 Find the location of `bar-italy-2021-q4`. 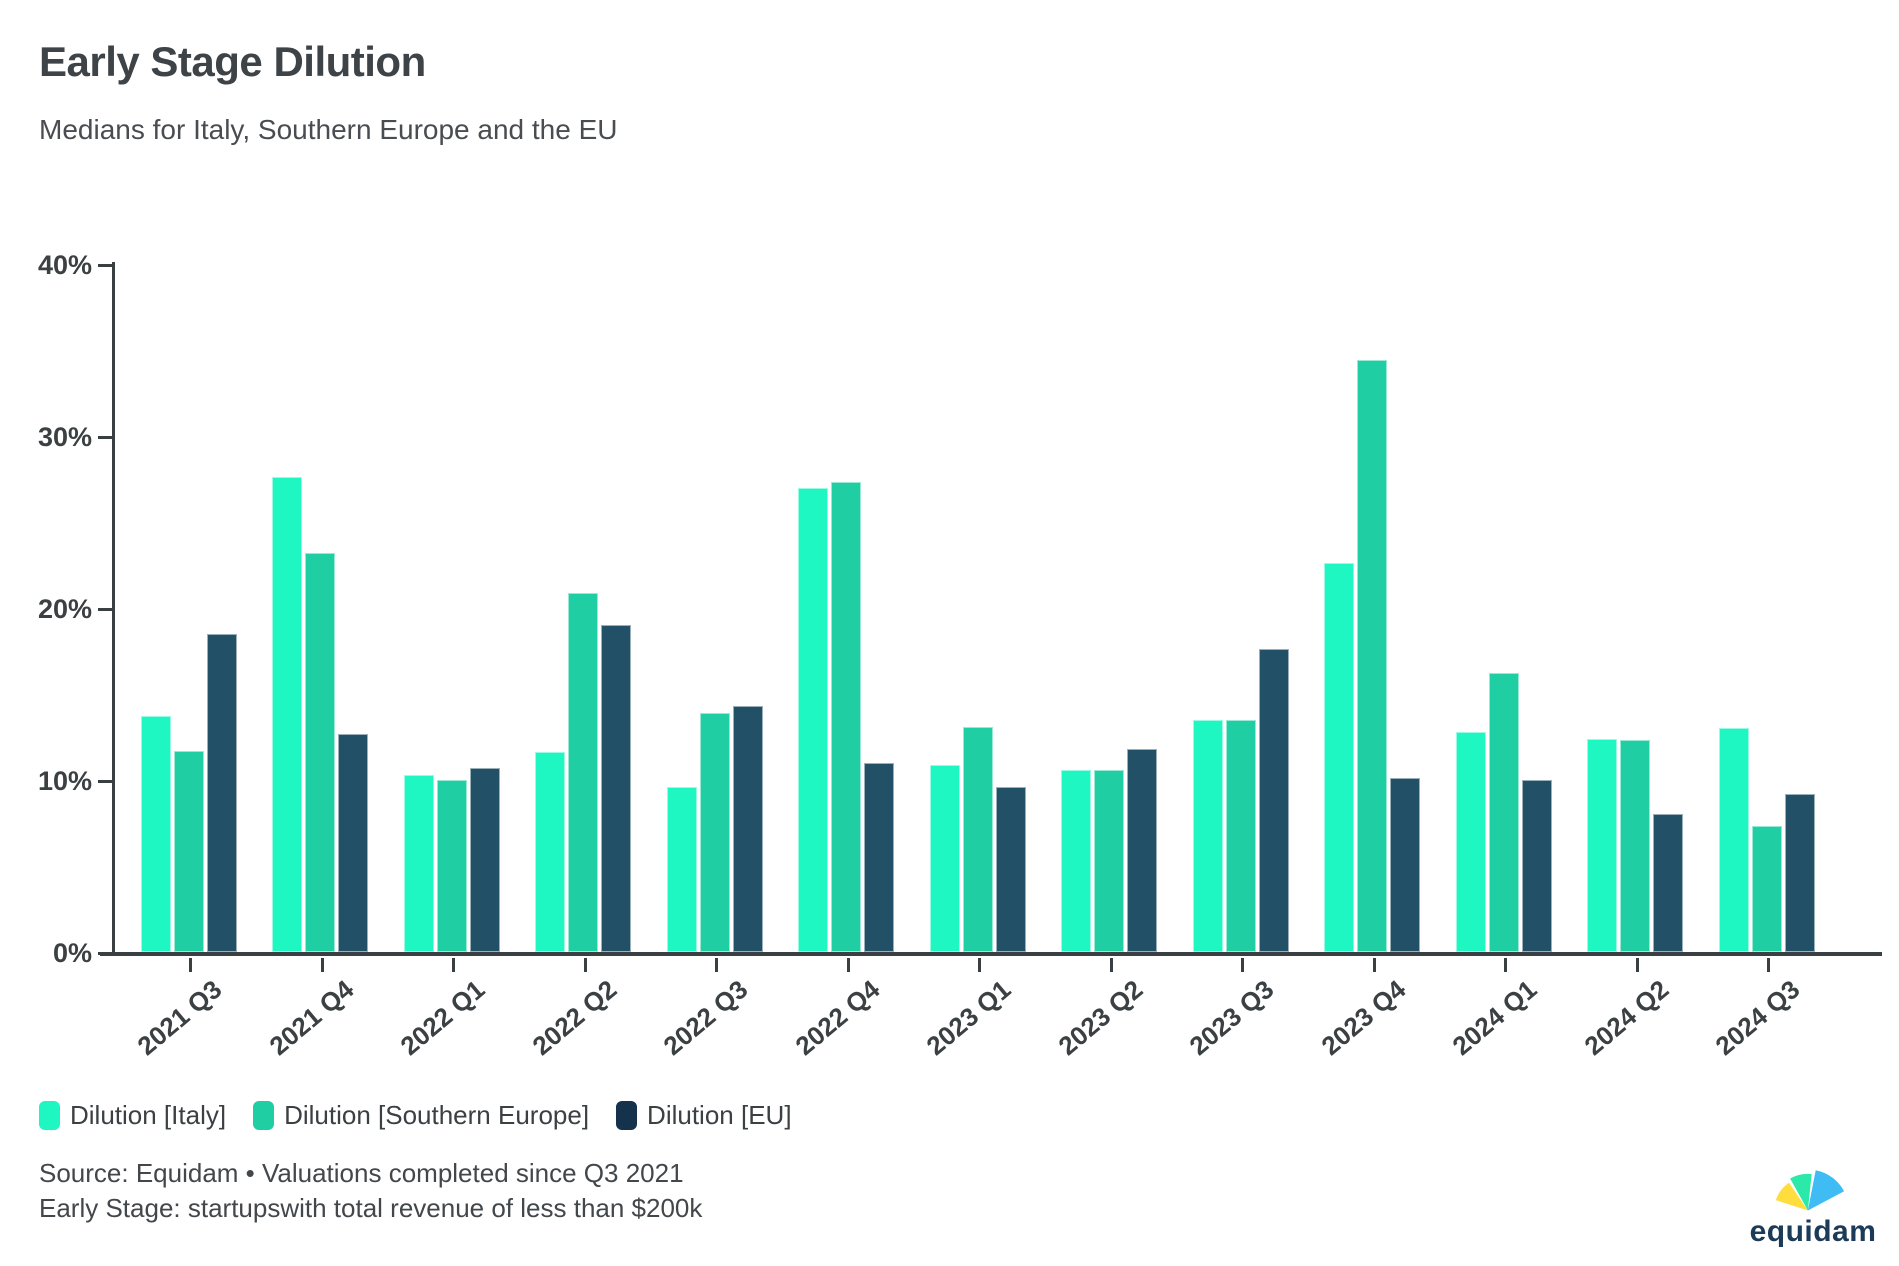

bar-italy-2021-q4 is located at coordinates (287, 714).